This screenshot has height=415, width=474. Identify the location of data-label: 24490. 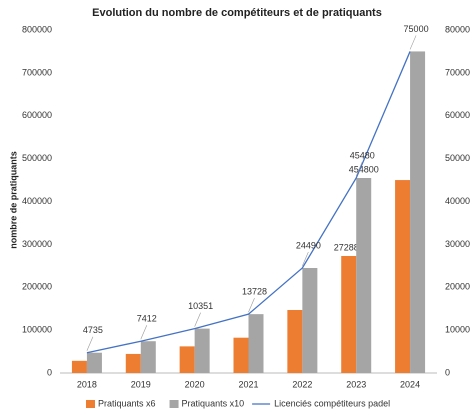
(308, 245).